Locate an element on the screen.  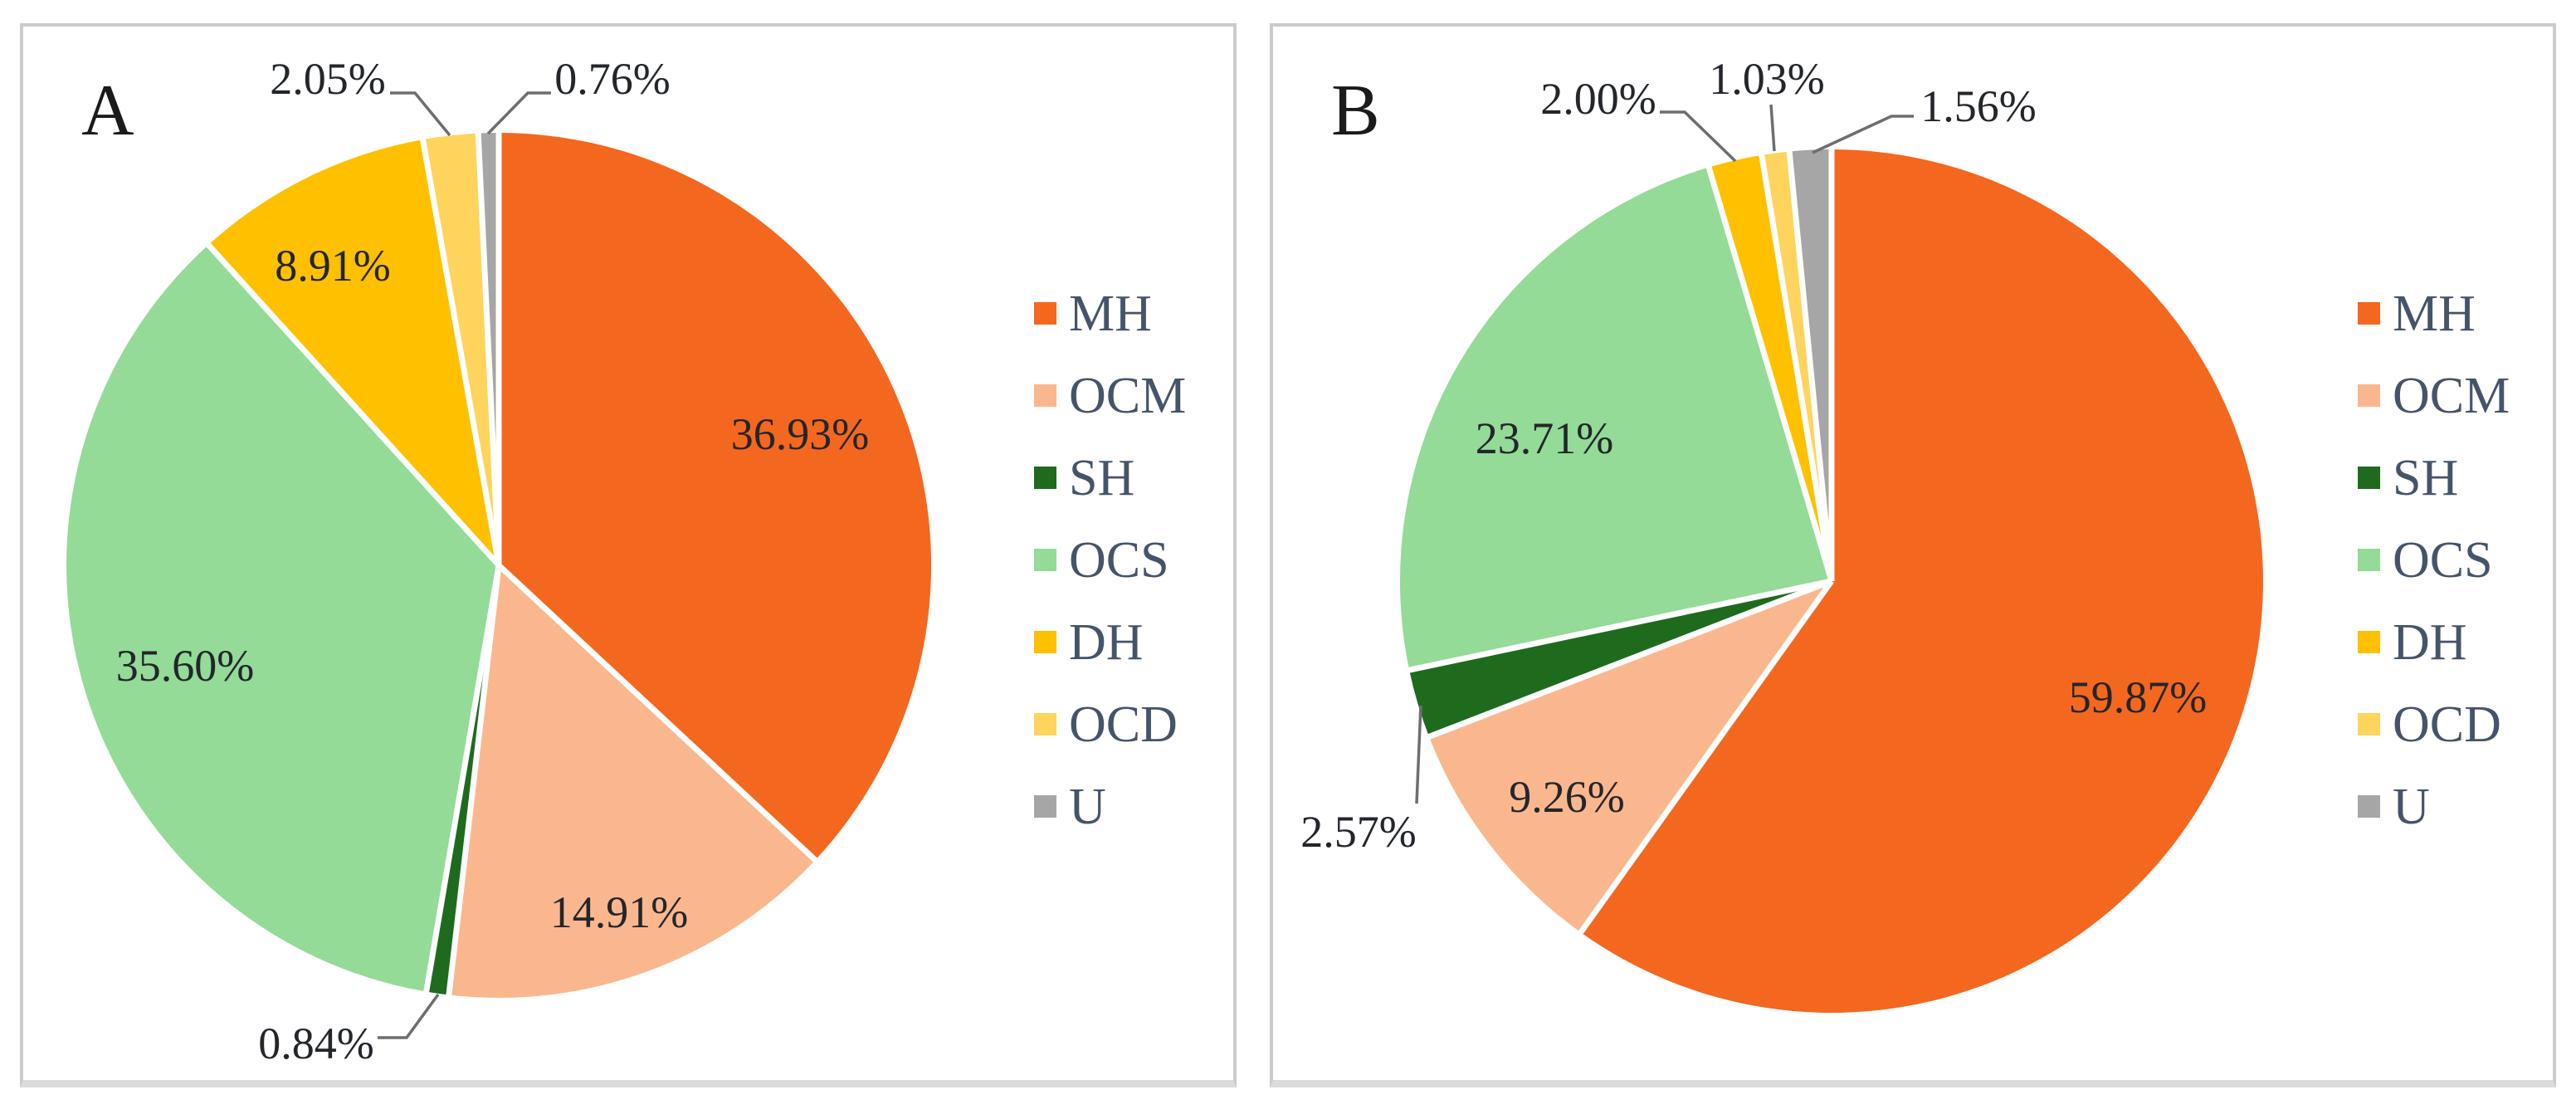
pie-B-leader-DH is located at coordinates (1699, 136).